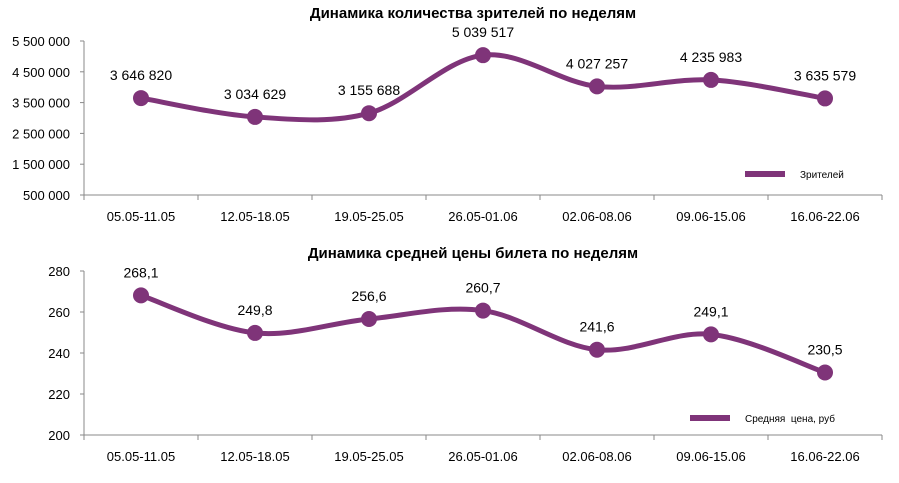  I want to click on y-tick-label: 240, so click(59, 353).